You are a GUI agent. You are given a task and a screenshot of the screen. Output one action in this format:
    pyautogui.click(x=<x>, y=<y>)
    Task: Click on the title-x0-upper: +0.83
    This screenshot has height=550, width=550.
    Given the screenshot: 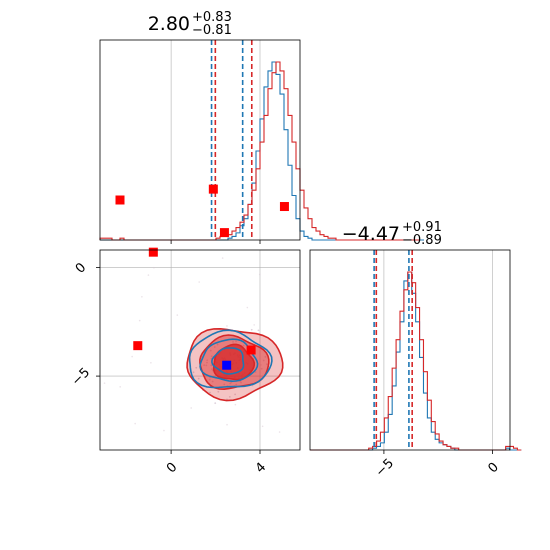 What is the action you would take?
    pyautogui.click(x=212, y=17)
    